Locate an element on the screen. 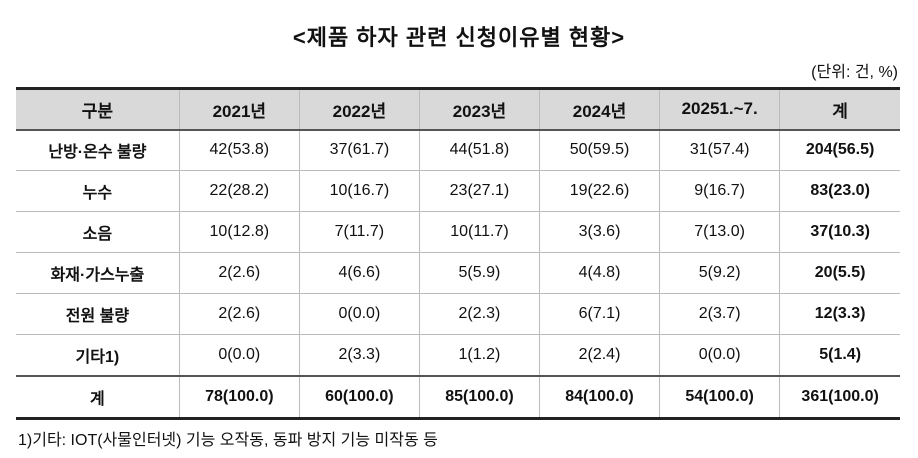 This screenshot has height=458, width=918. table-cell: 10(12.8) is located at coordinates (239, 232).